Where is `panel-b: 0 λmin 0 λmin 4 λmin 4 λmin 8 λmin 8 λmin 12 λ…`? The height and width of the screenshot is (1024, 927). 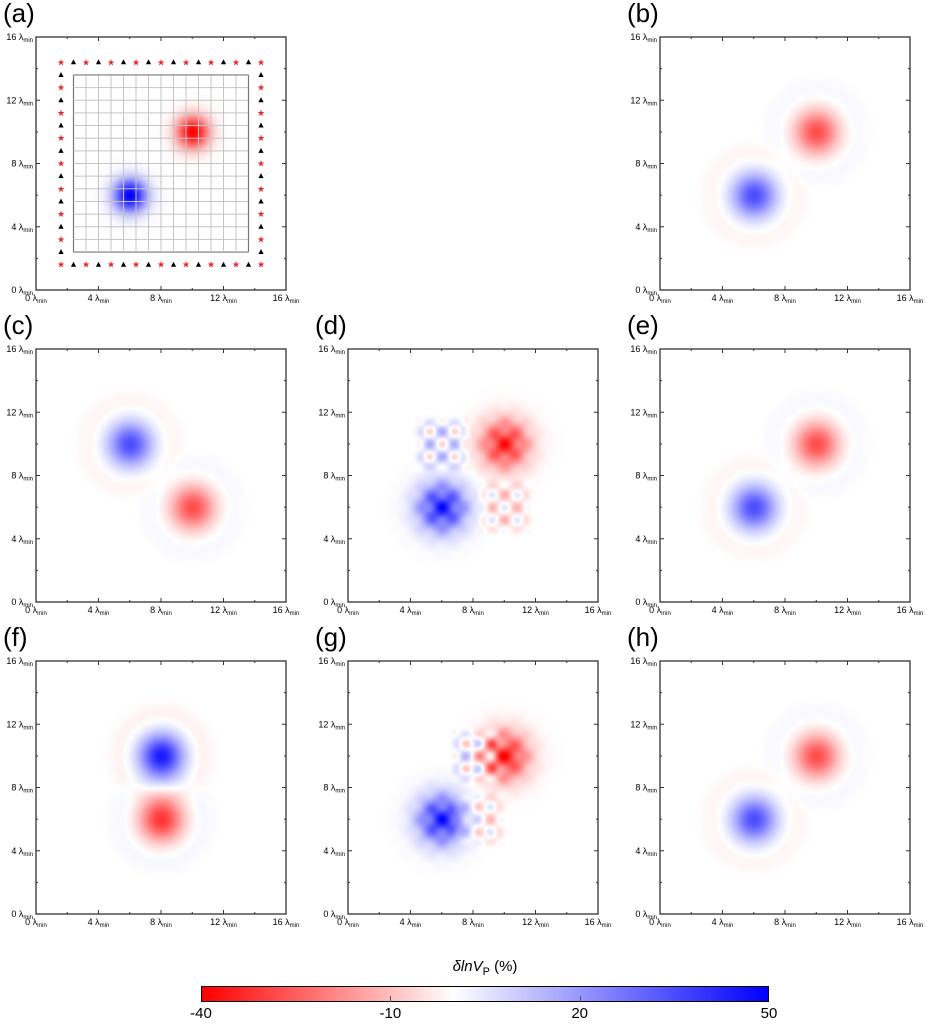
panel-b: 0 λmin 0 λmin 4 λmin 4 λmin 8 λmin 8 λmin 12 λ… is located at coordinates (776, 168).